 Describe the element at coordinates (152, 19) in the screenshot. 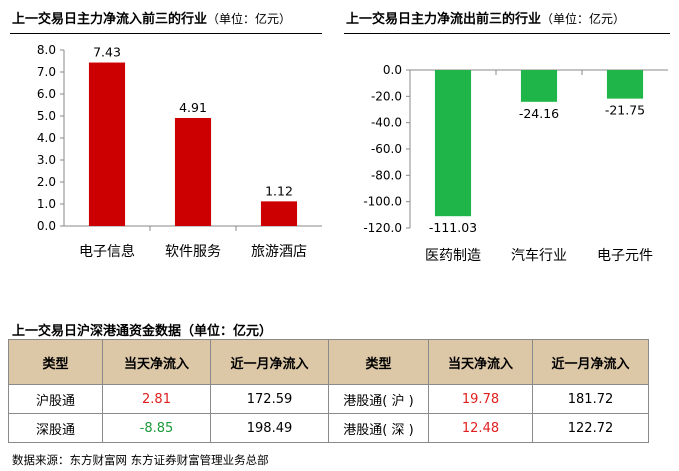

I see `inflow-chart-title: 上一交易日主力净流入前三的行业（单位：亿元）` at that location.